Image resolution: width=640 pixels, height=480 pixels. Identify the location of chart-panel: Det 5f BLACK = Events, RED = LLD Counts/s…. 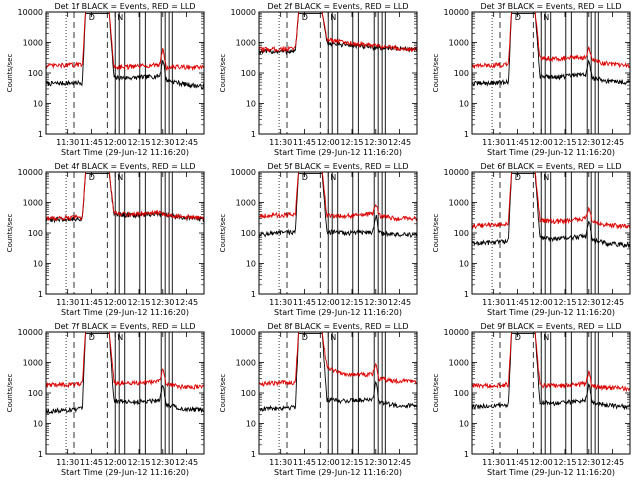
(318, 239).